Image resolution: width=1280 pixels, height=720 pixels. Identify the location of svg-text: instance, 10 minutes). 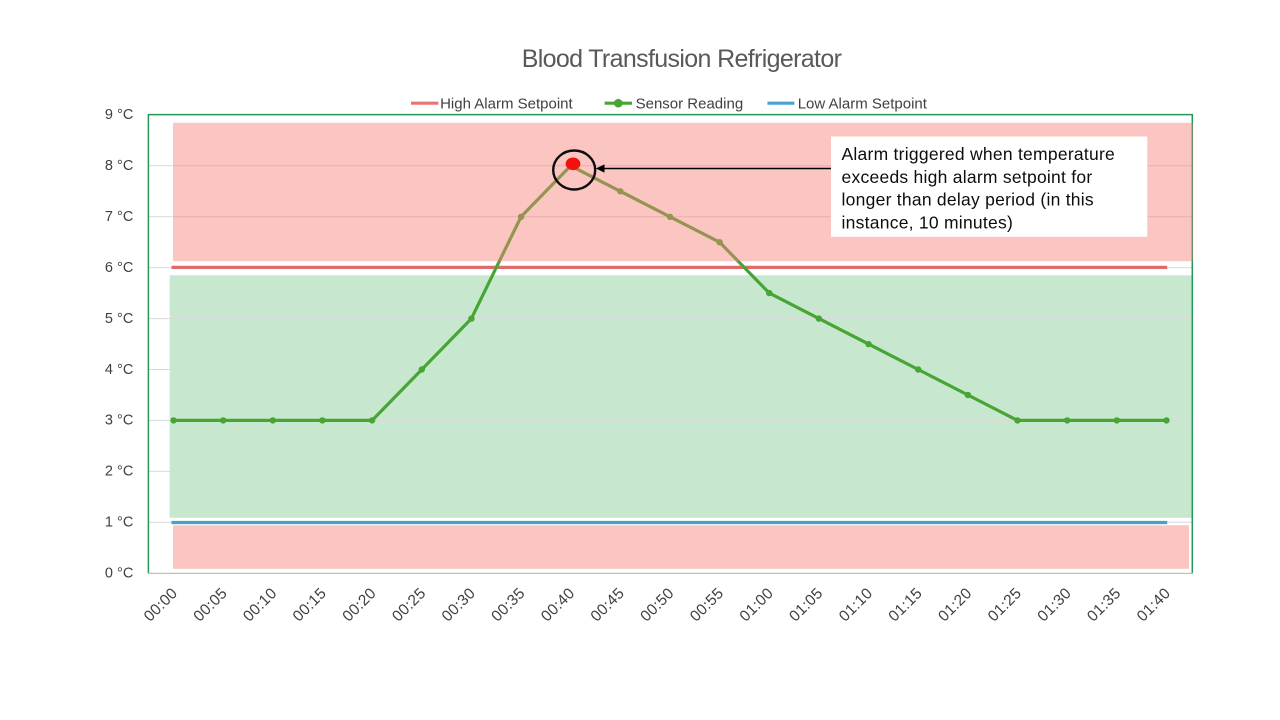
(928, 222).